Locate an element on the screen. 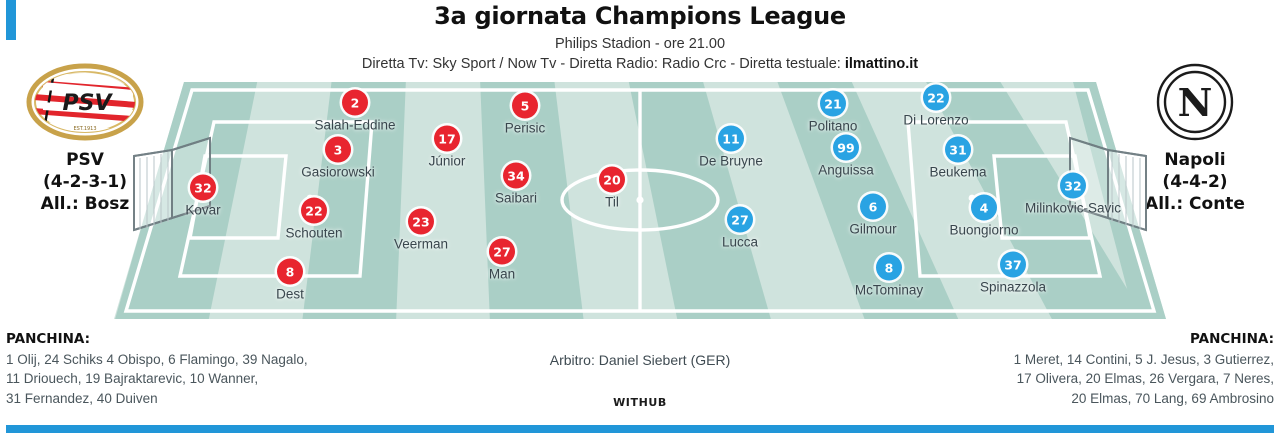 The image size is (1280, 433). player-marker: 2 Salah-Eddine is located at coordinates (355, 111).